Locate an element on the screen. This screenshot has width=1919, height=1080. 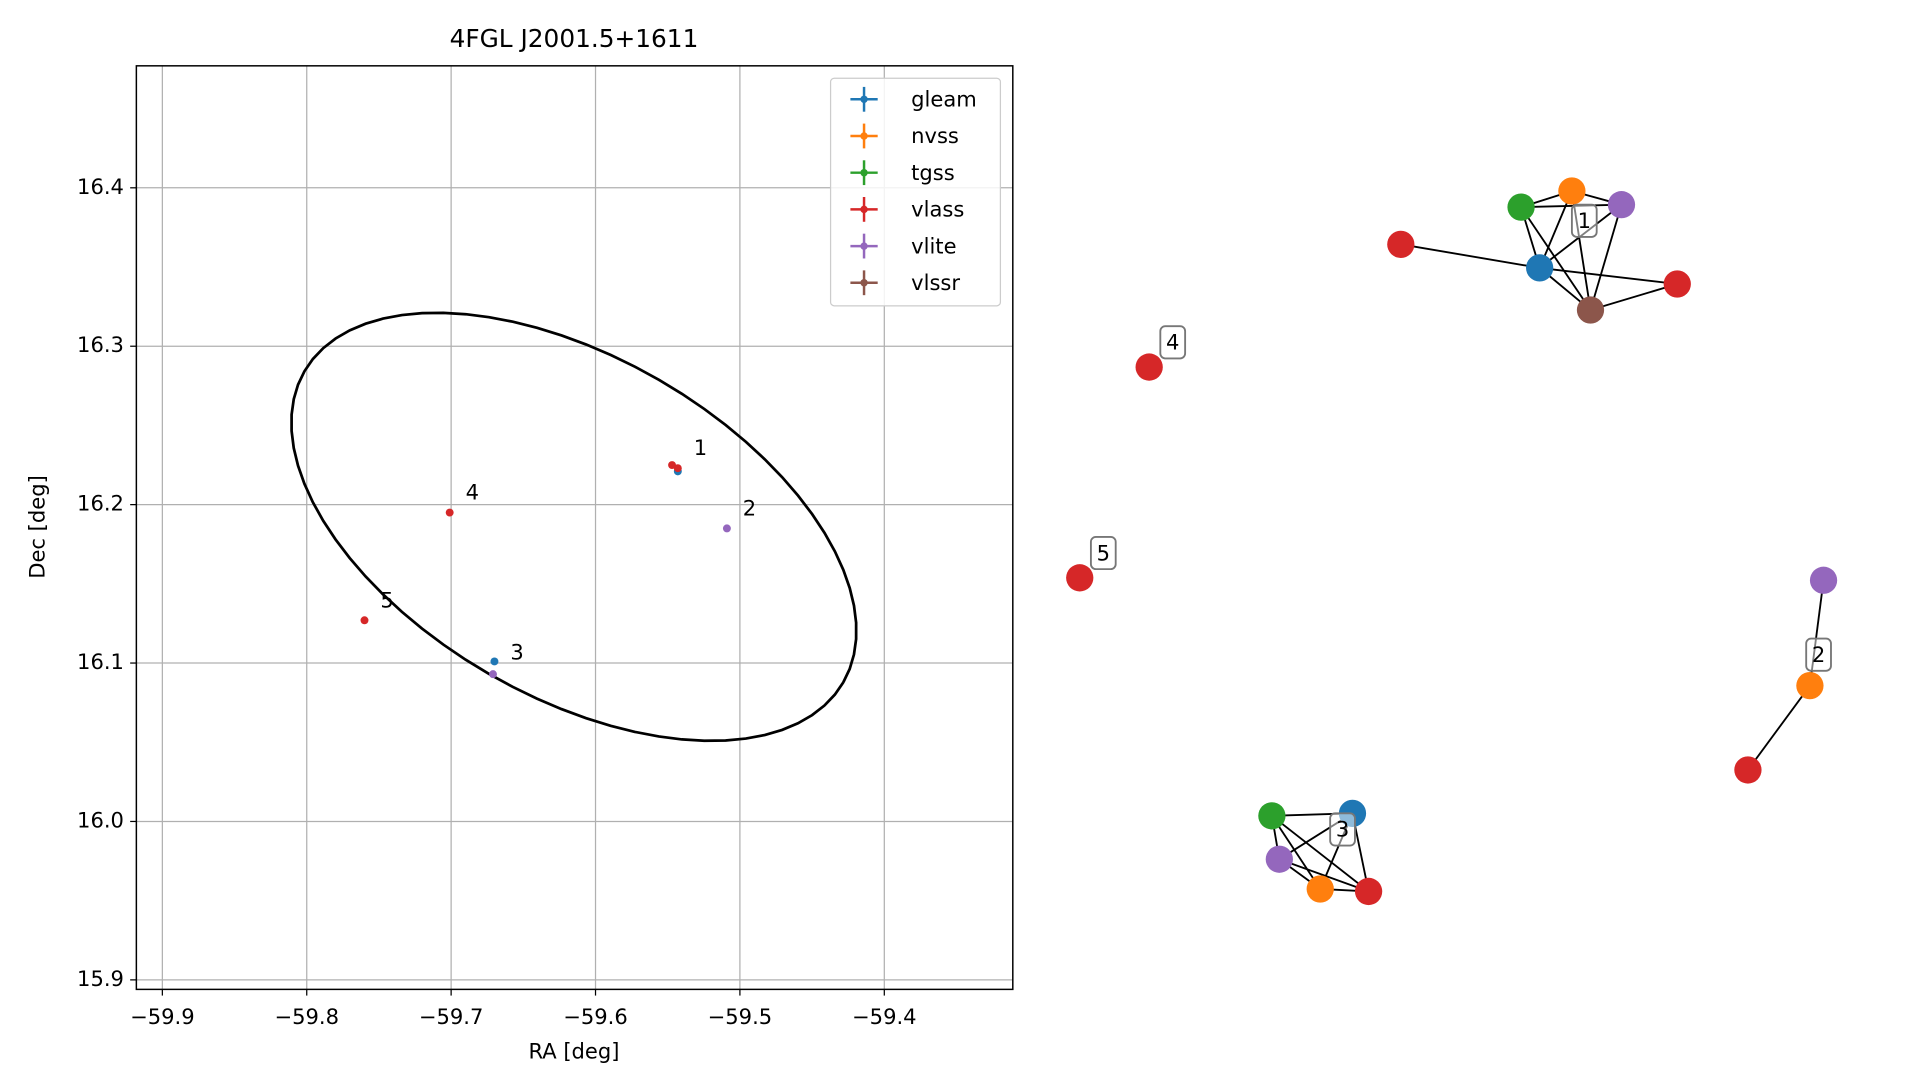
graph-label: 5 is located at coordinates (1103, 552).